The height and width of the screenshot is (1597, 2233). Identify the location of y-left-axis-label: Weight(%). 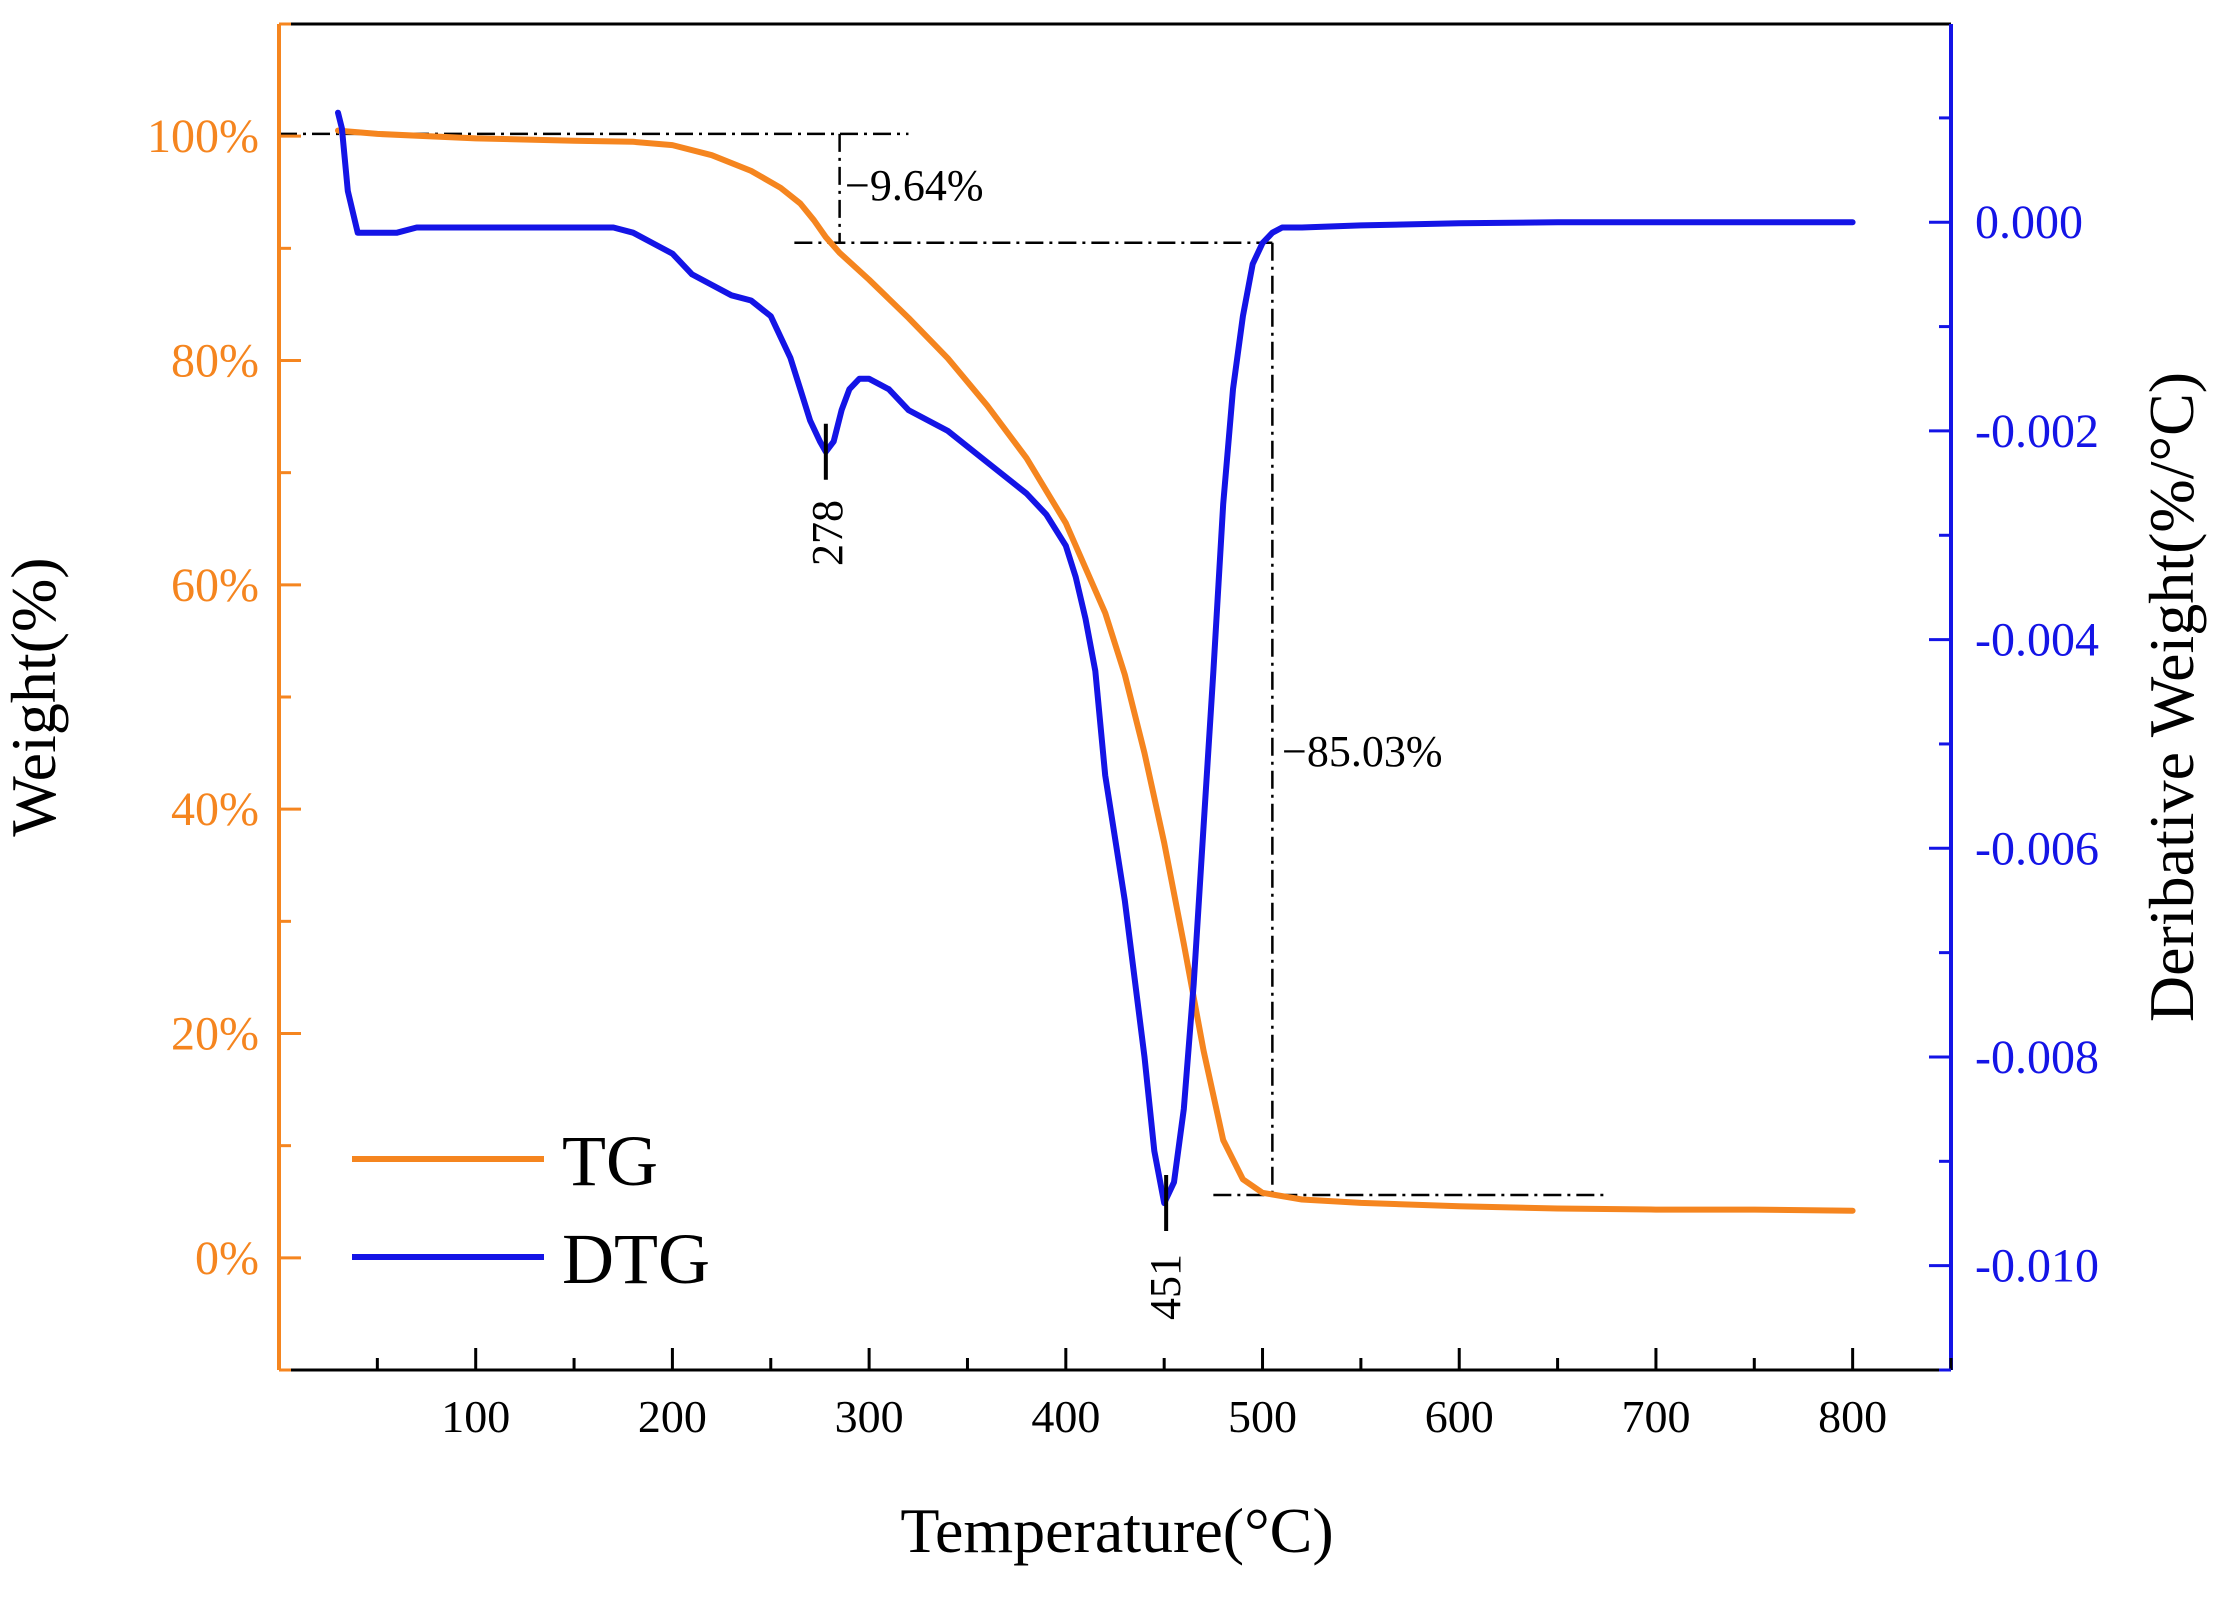
(34, 696).